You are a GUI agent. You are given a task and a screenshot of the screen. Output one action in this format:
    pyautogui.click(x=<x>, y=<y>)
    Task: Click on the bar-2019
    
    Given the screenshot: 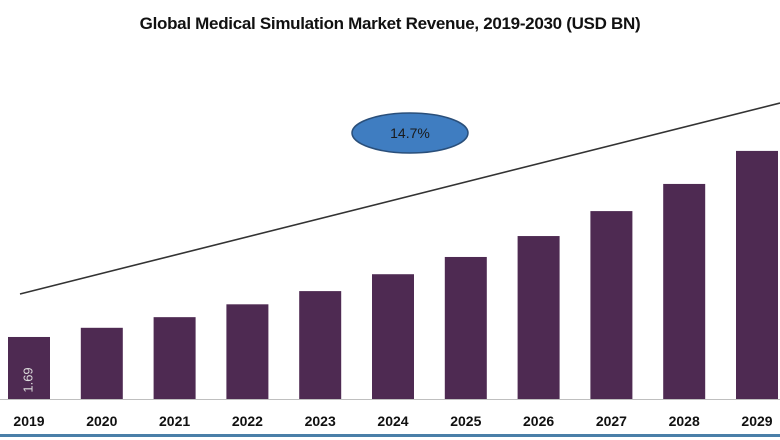 What is the action you would take?
    pyautogui.click(x=29, y=367)
    